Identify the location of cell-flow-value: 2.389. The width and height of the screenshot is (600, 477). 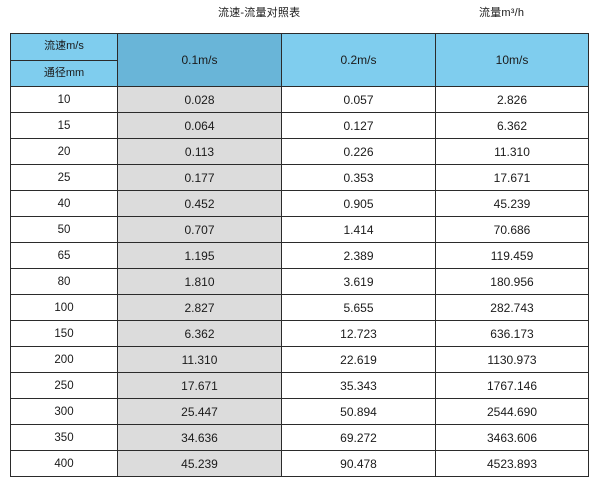
(358, 255).